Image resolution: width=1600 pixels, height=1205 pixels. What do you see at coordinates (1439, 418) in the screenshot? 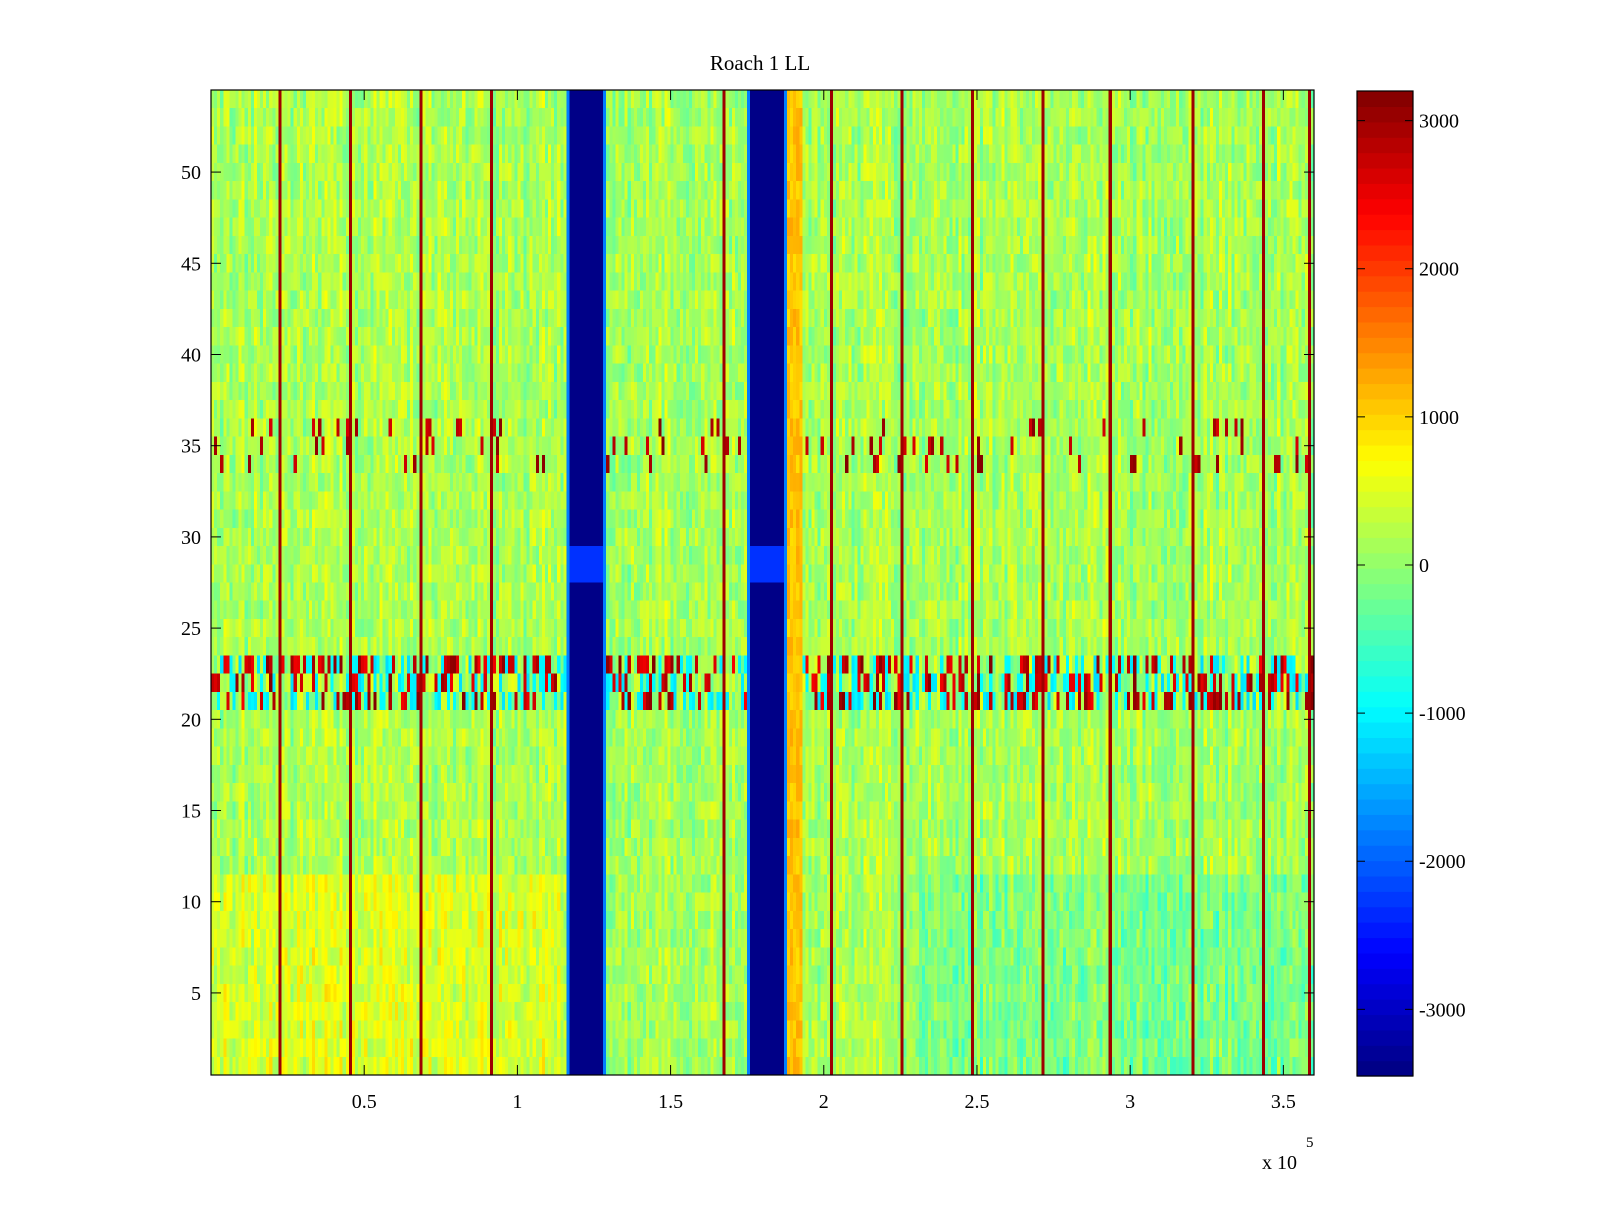
I see `colorbar-tick-label: 1000` at bounding box center [1439, 418].